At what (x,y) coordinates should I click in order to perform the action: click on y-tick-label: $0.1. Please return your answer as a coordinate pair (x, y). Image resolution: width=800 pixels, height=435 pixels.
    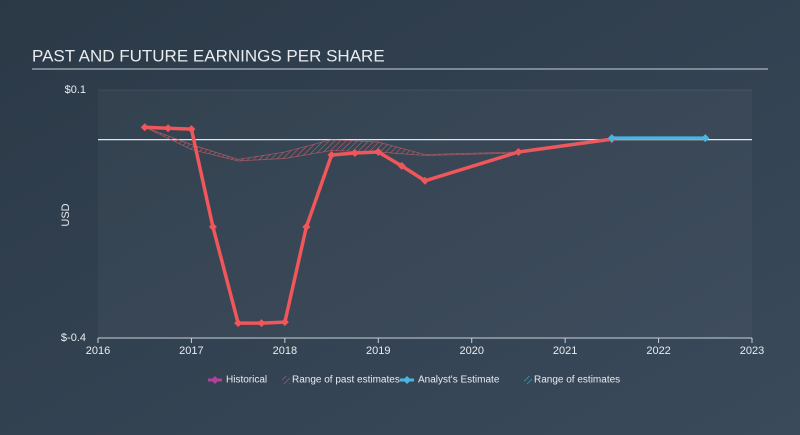
    Looking at the image, I should click on (75, 90).